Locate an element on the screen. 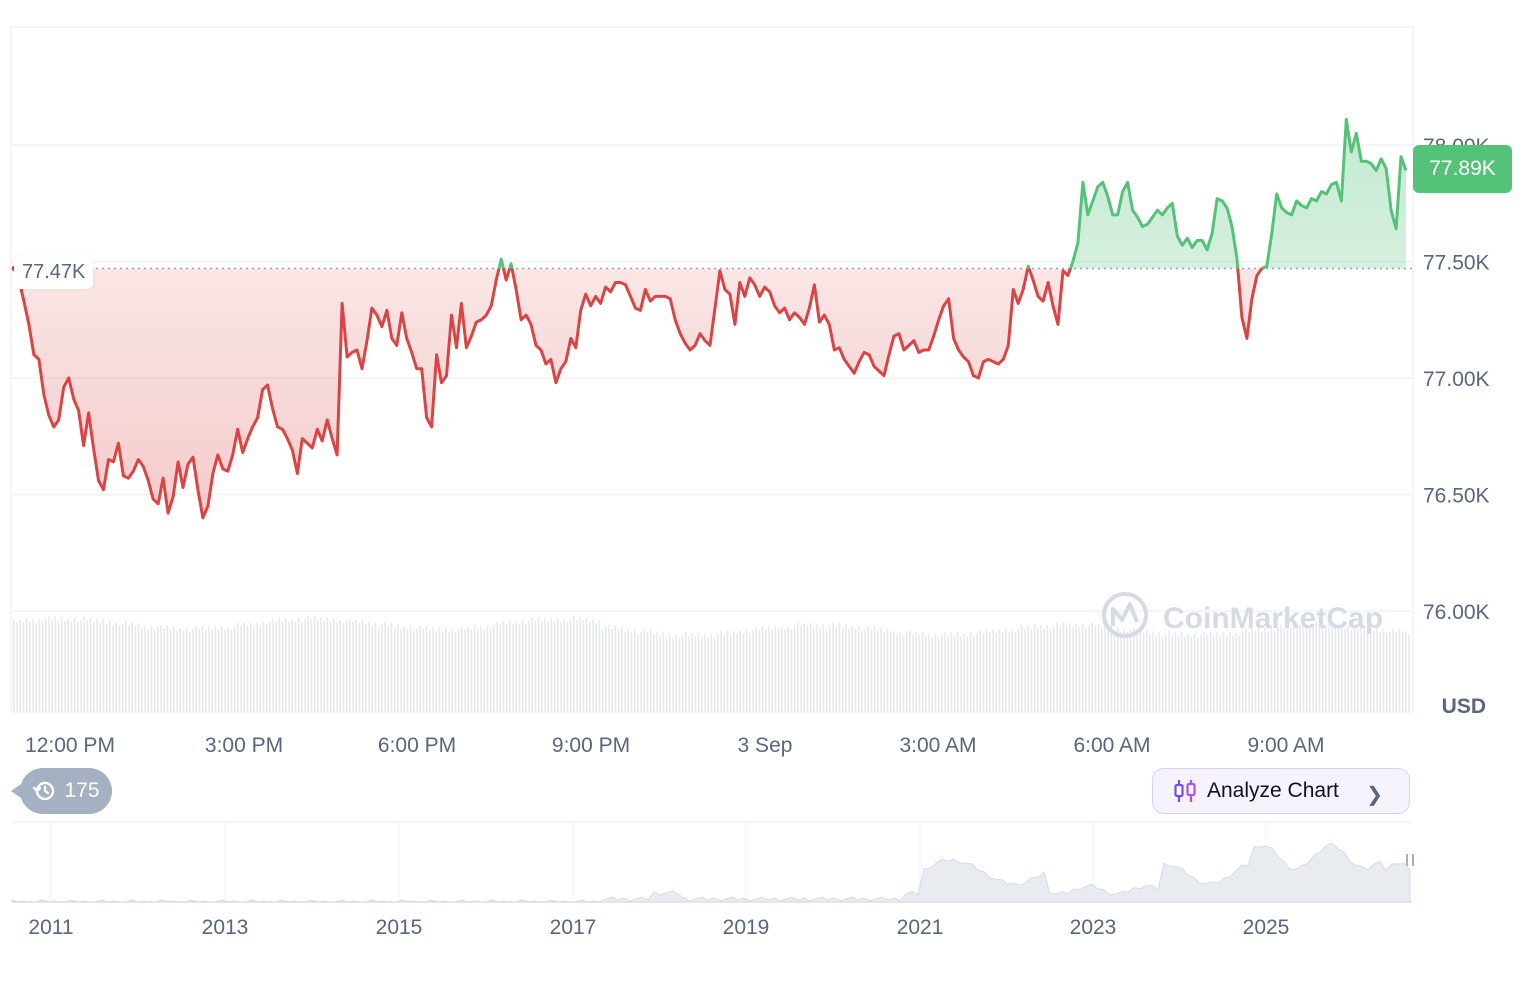  y-tick-label: 77.00K is located at coordinates (1456, 379).